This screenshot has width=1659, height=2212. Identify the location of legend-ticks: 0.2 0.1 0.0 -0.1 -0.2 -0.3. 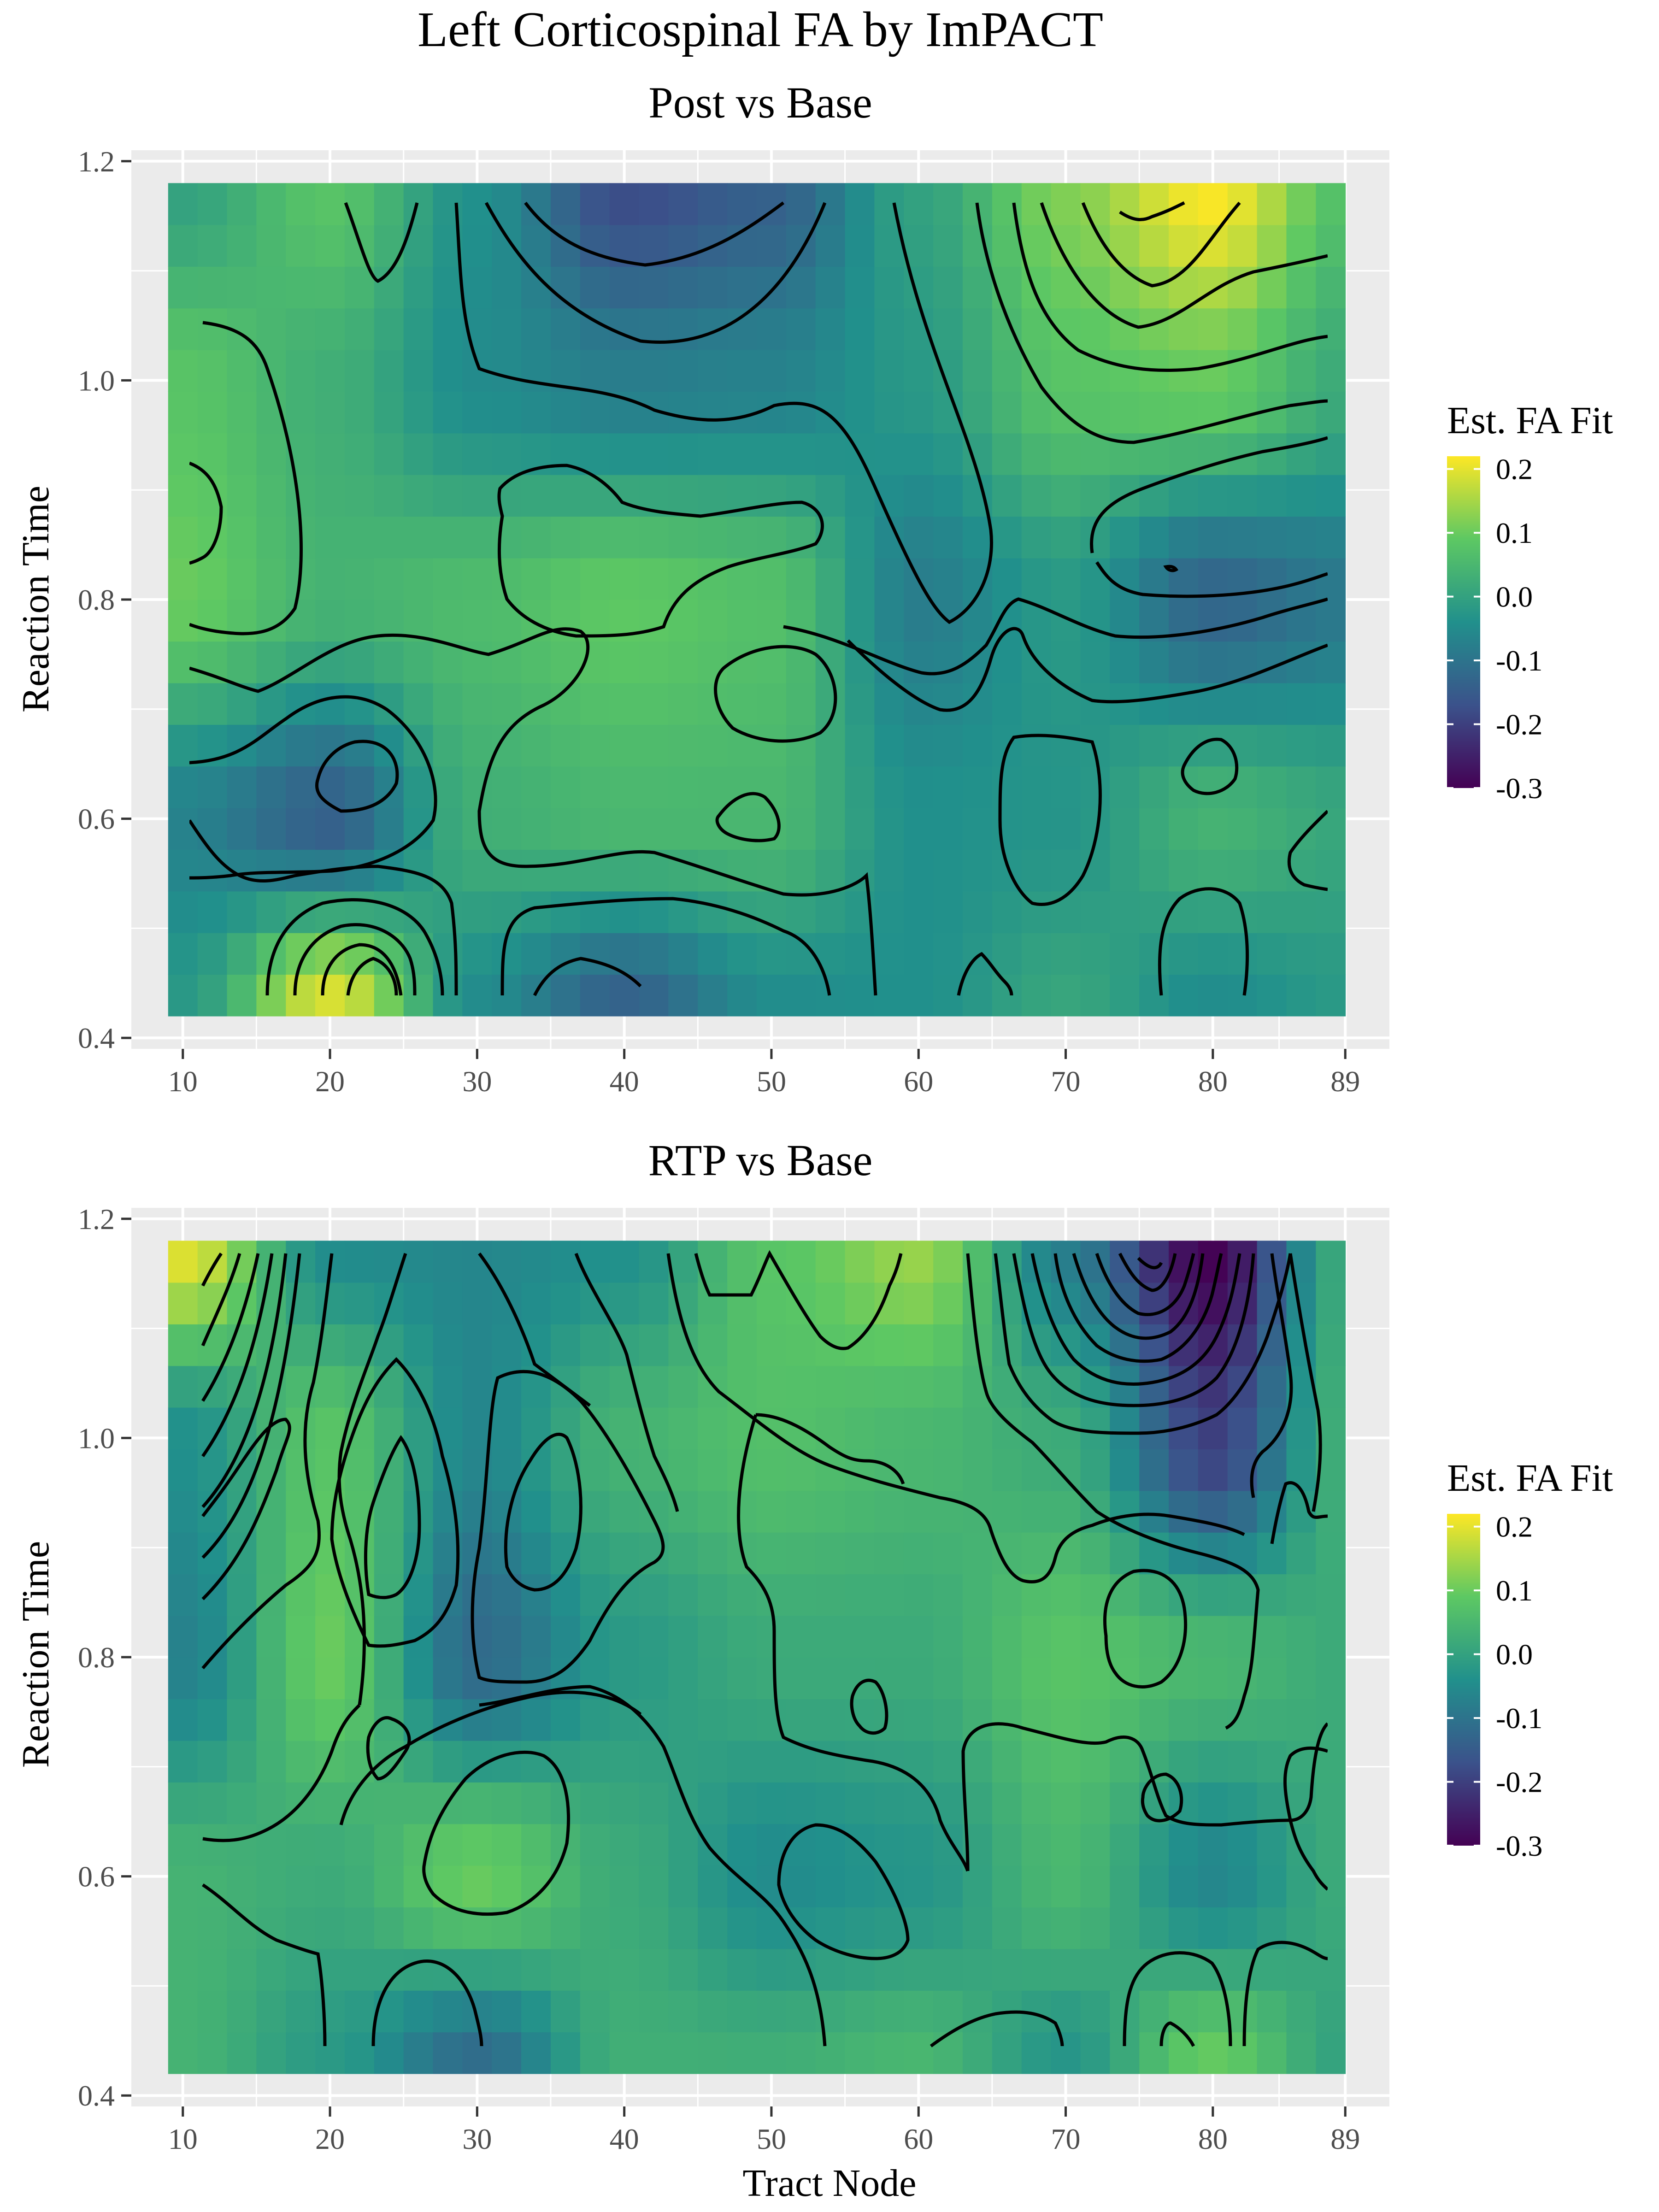
(1494, 629).